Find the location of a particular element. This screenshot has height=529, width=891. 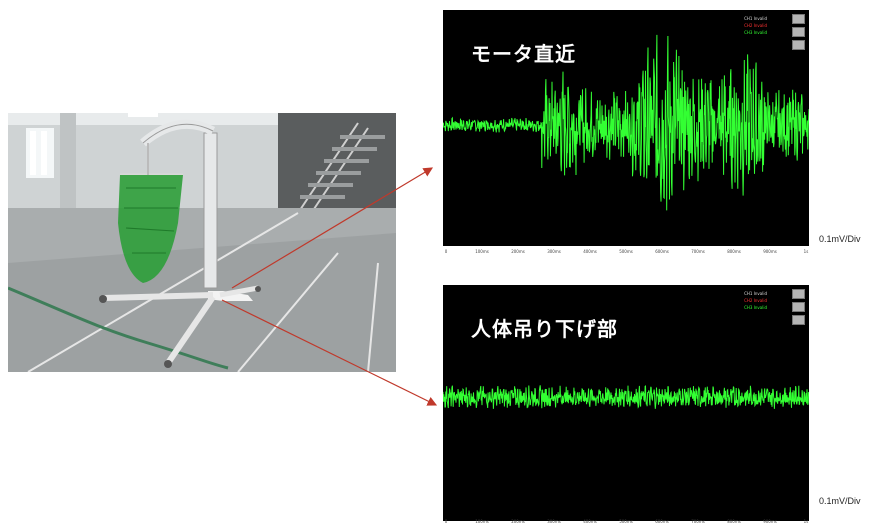

scope-controls-motor is located at coordinates (798, 33).